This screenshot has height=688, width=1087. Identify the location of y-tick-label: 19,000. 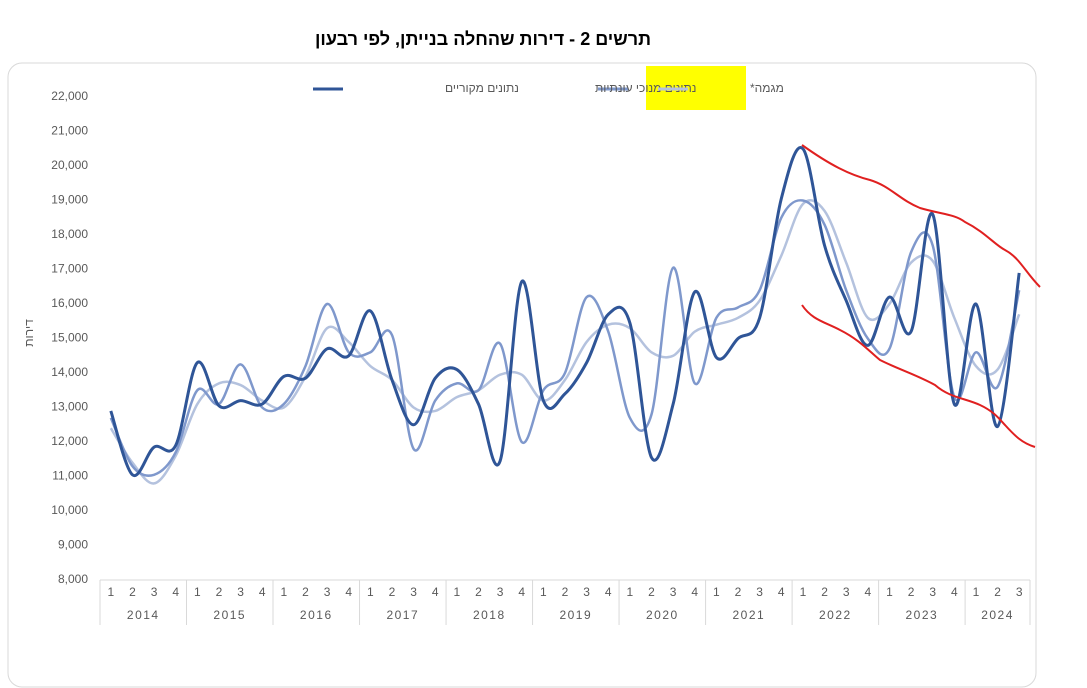
(69, 200).